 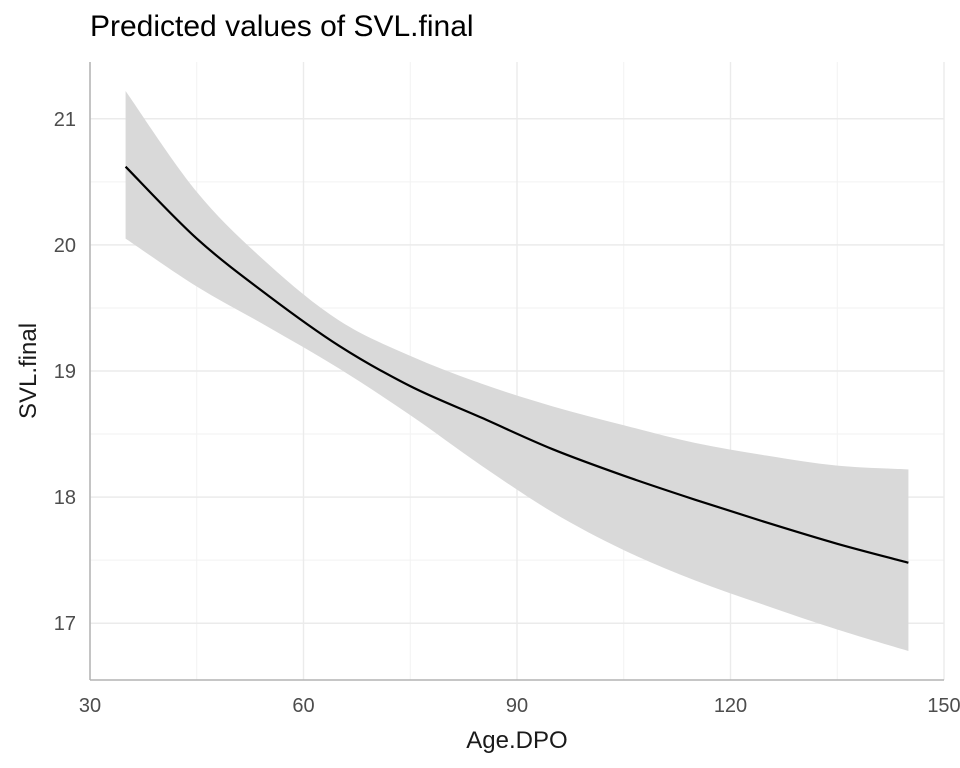 What do you see at coordinates (65, 120) in the screenshot?
I see `y-tick-label: 21` at bounding box center [65, 120].